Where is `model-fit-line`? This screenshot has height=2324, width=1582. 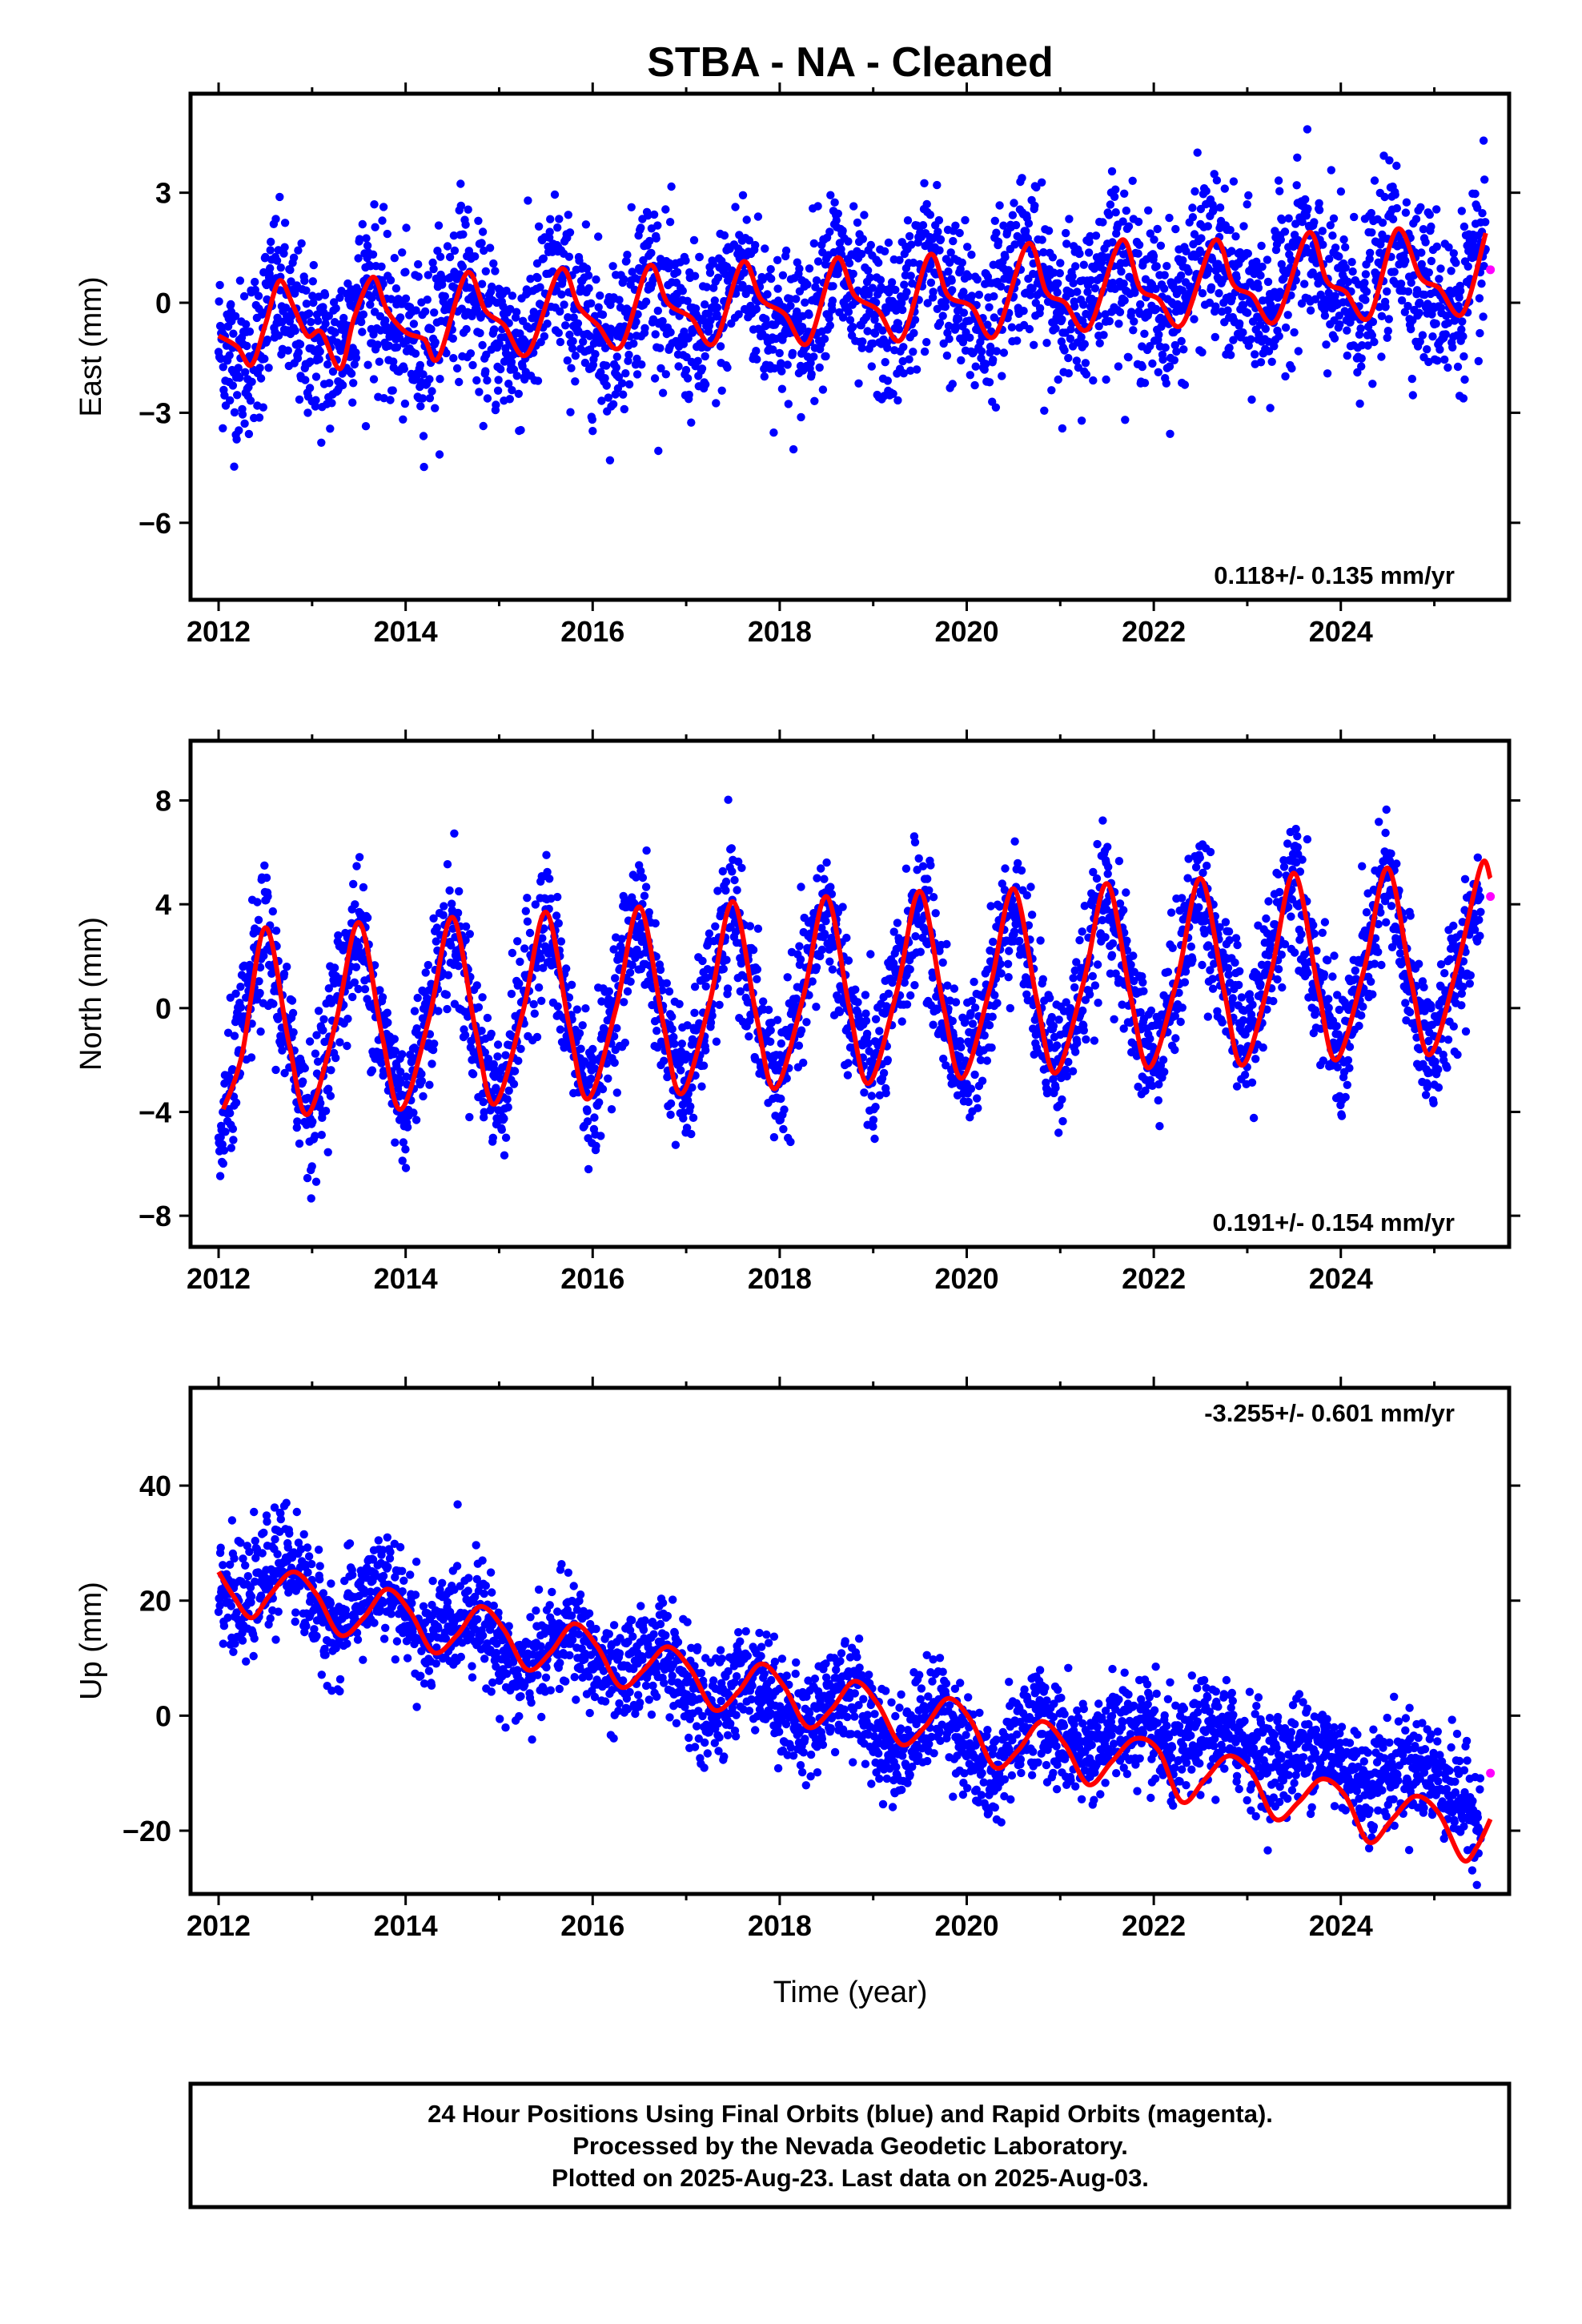 model-fit-line is located at coordinates (852, 299).